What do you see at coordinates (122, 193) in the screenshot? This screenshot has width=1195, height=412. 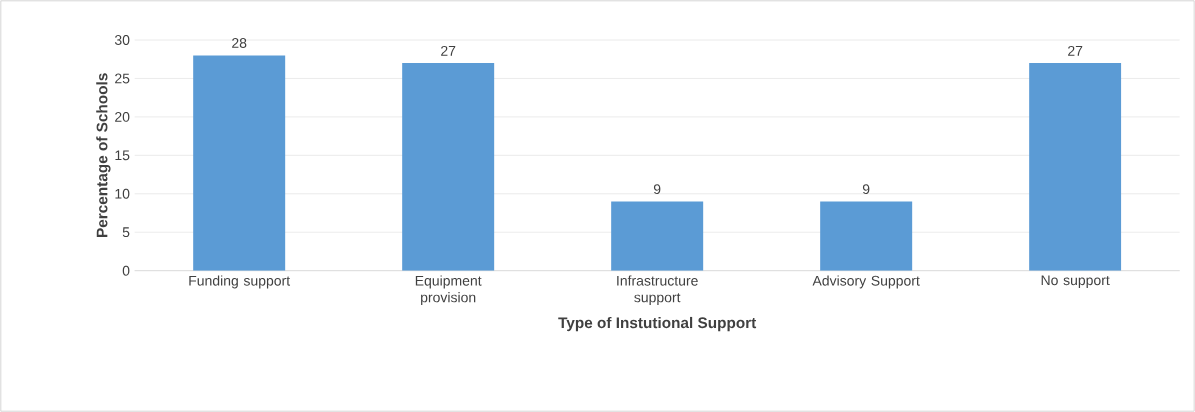 I see `y-tick-label: 10` at bounding box center [122, 193].